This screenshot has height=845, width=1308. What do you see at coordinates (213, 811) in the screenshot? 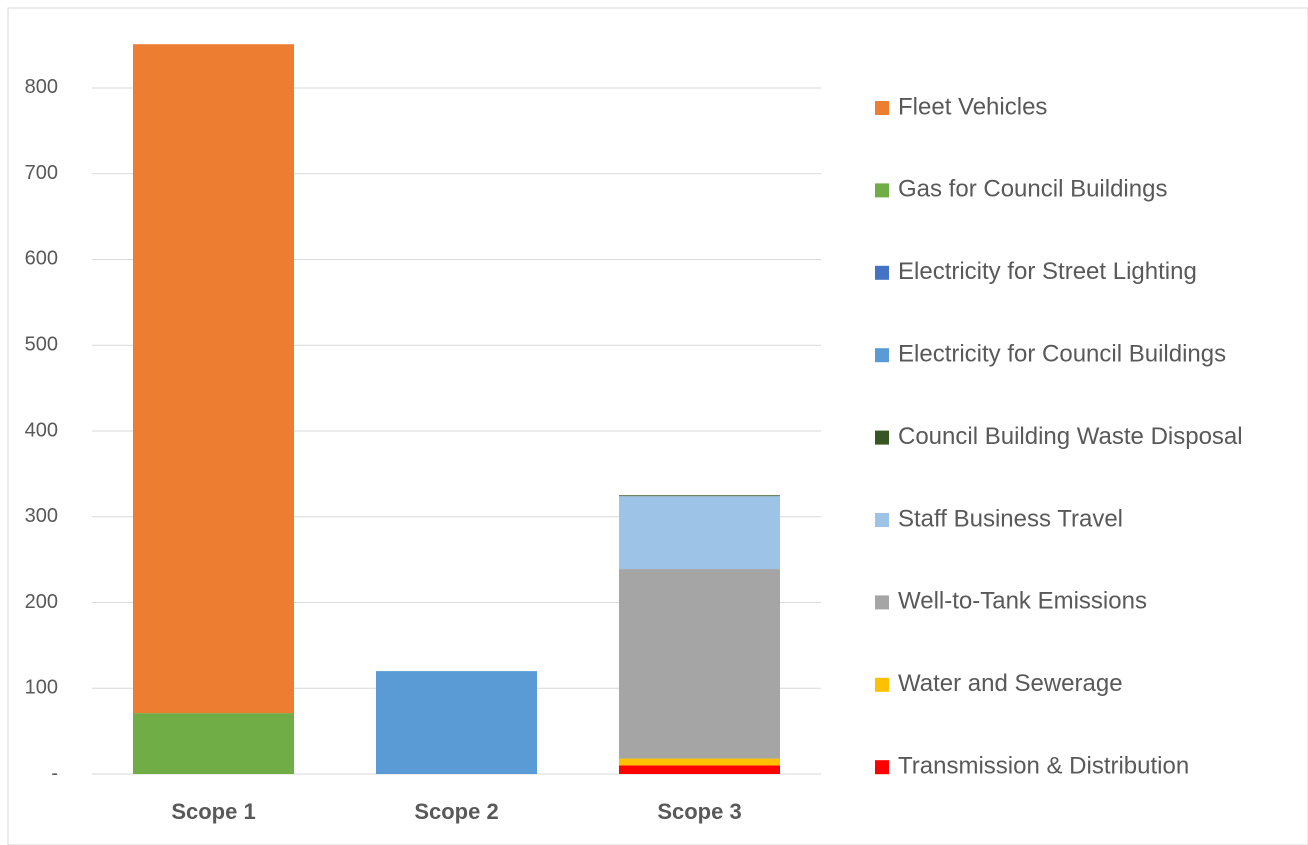
I see `x-tick-label: Scope 1` at bounding box center [213, 811].